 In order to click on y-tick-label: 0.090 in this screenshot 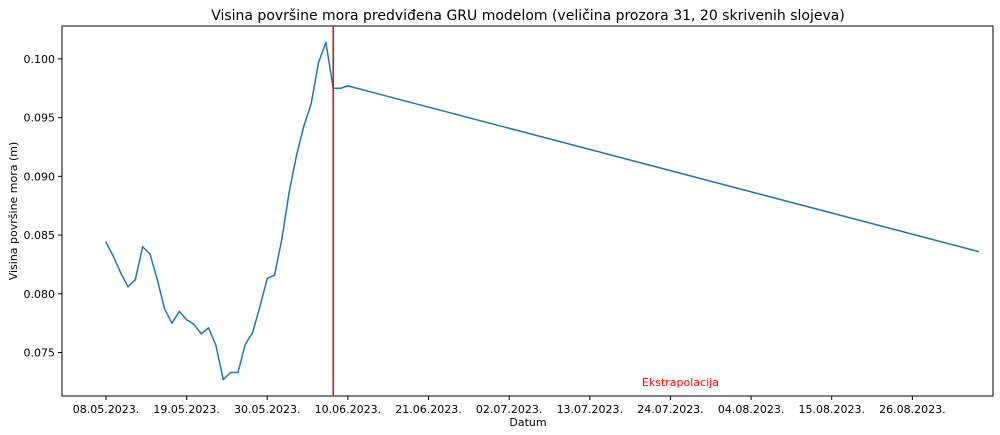, I will do `click(40, 176)`.